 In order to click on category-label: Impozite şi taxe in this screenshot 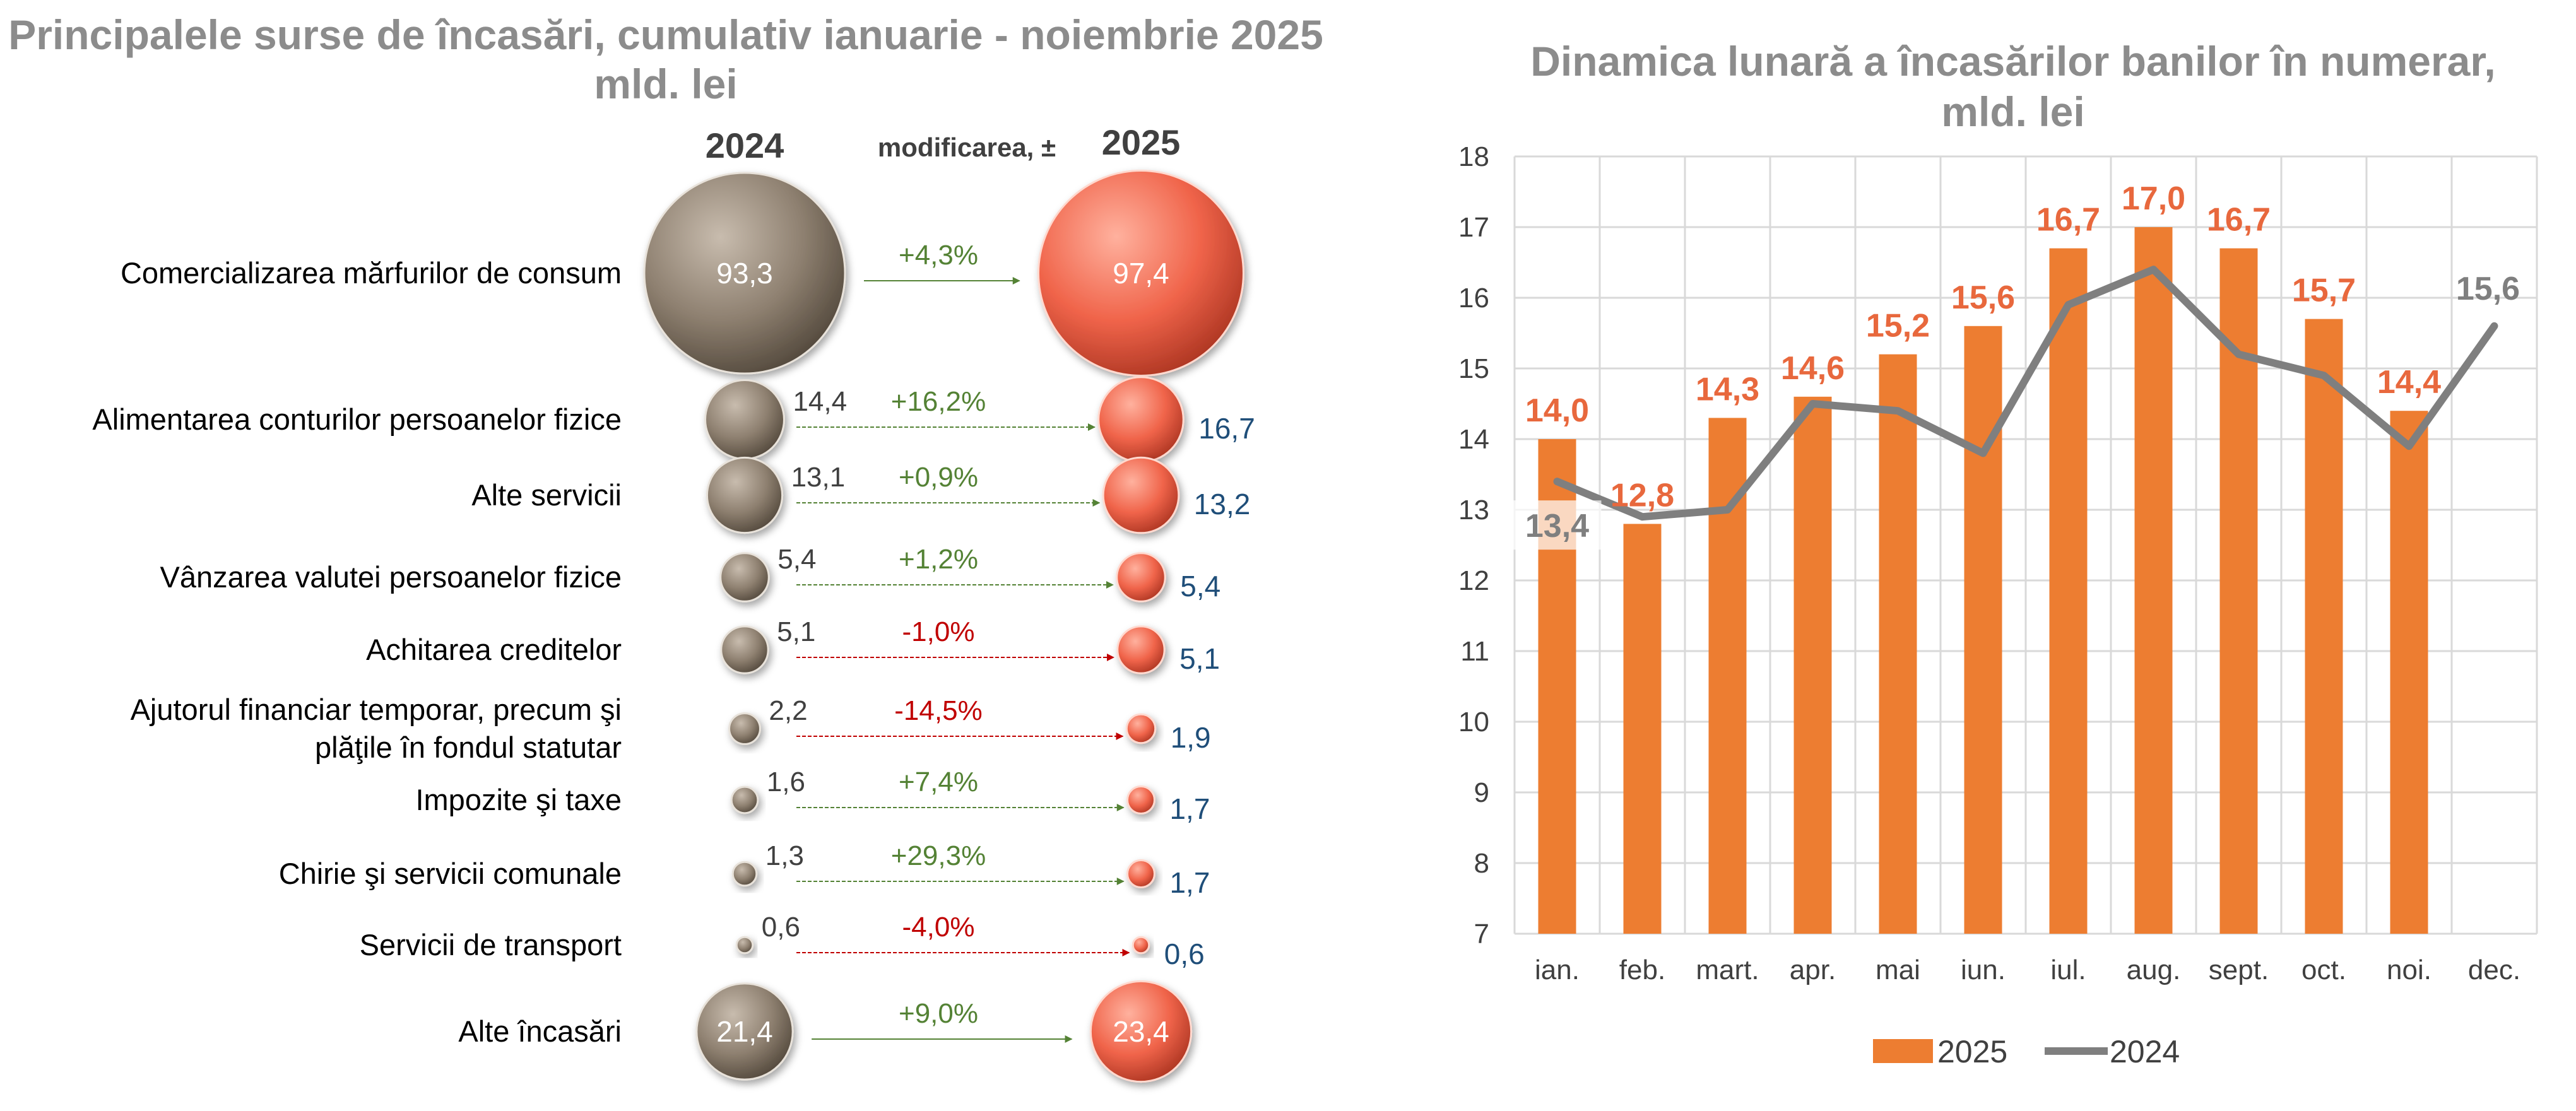, I will do `click(518, 800)`.